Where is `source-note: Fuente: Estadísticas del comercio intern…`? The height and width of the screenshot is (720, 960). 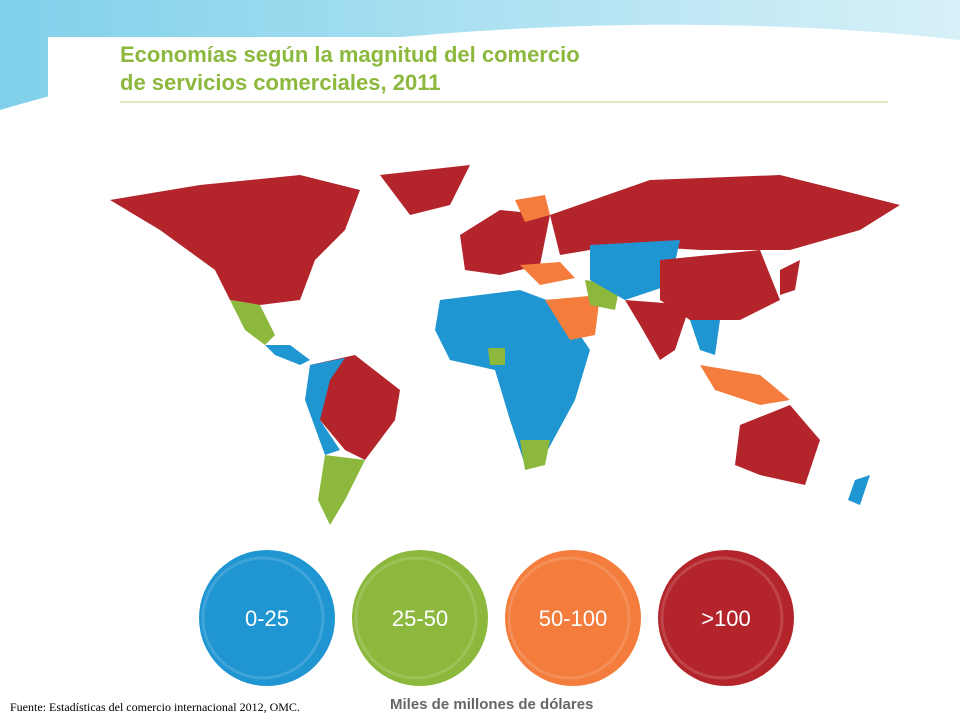 source-note: Fuente: Estadísticas del comercio intern… is located at coordinates (155, 707).